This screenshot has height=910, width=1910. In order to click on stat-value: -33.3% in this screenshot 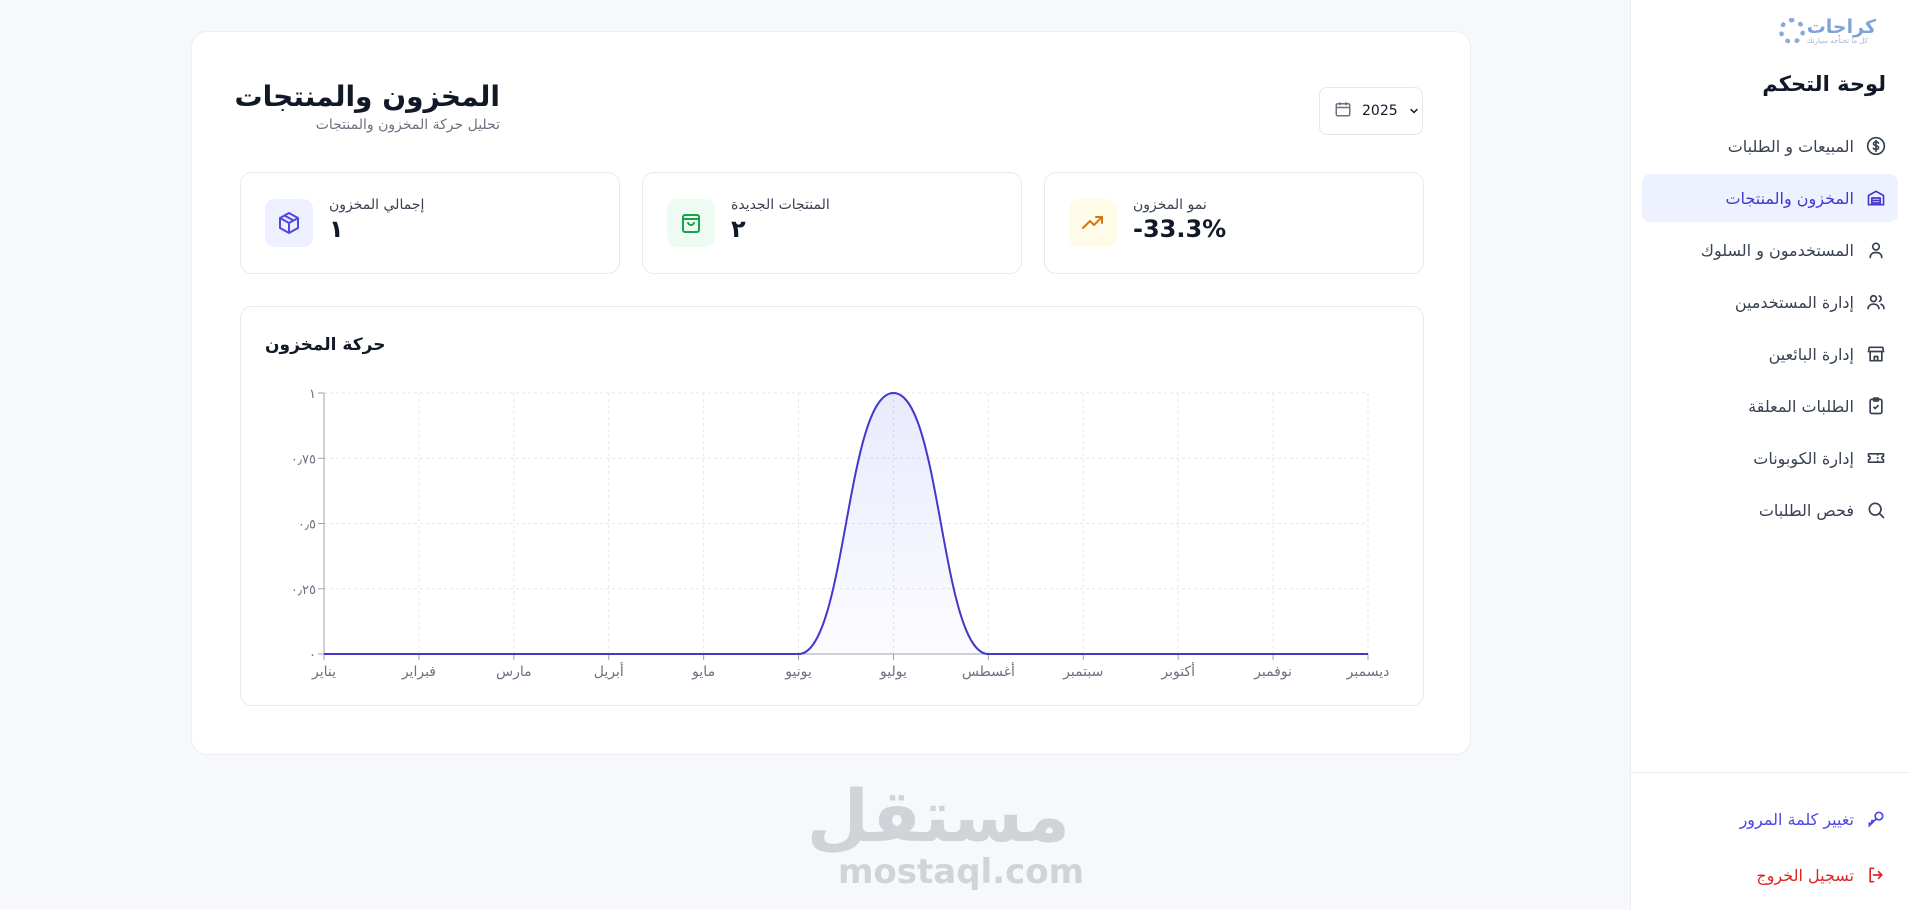, I will do `click(1180, 229)`.